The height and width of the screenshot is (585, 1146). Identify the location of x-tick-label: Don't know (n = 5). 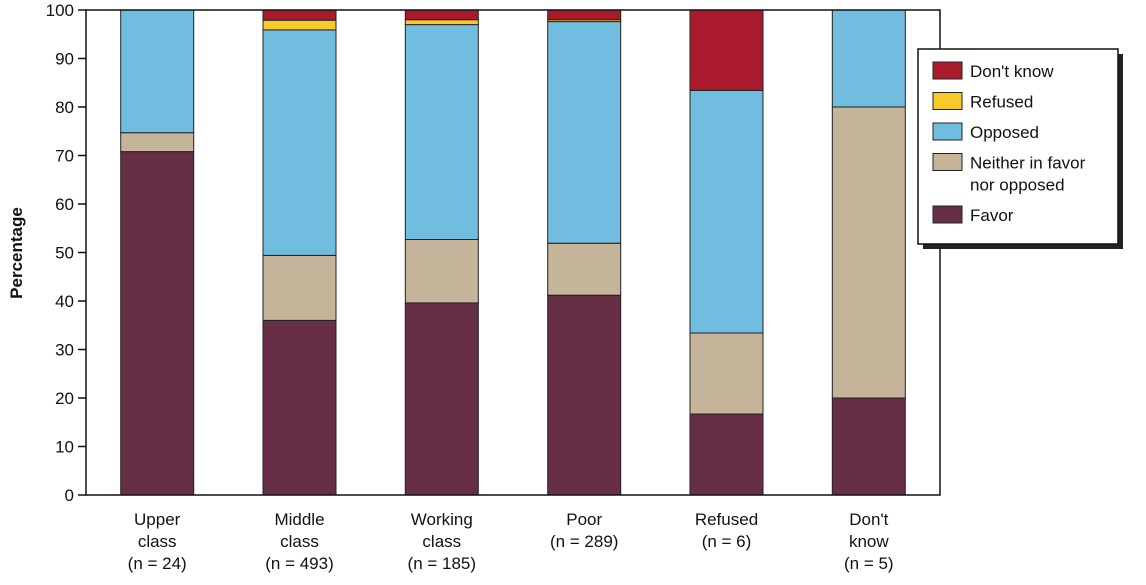
(869, 541).